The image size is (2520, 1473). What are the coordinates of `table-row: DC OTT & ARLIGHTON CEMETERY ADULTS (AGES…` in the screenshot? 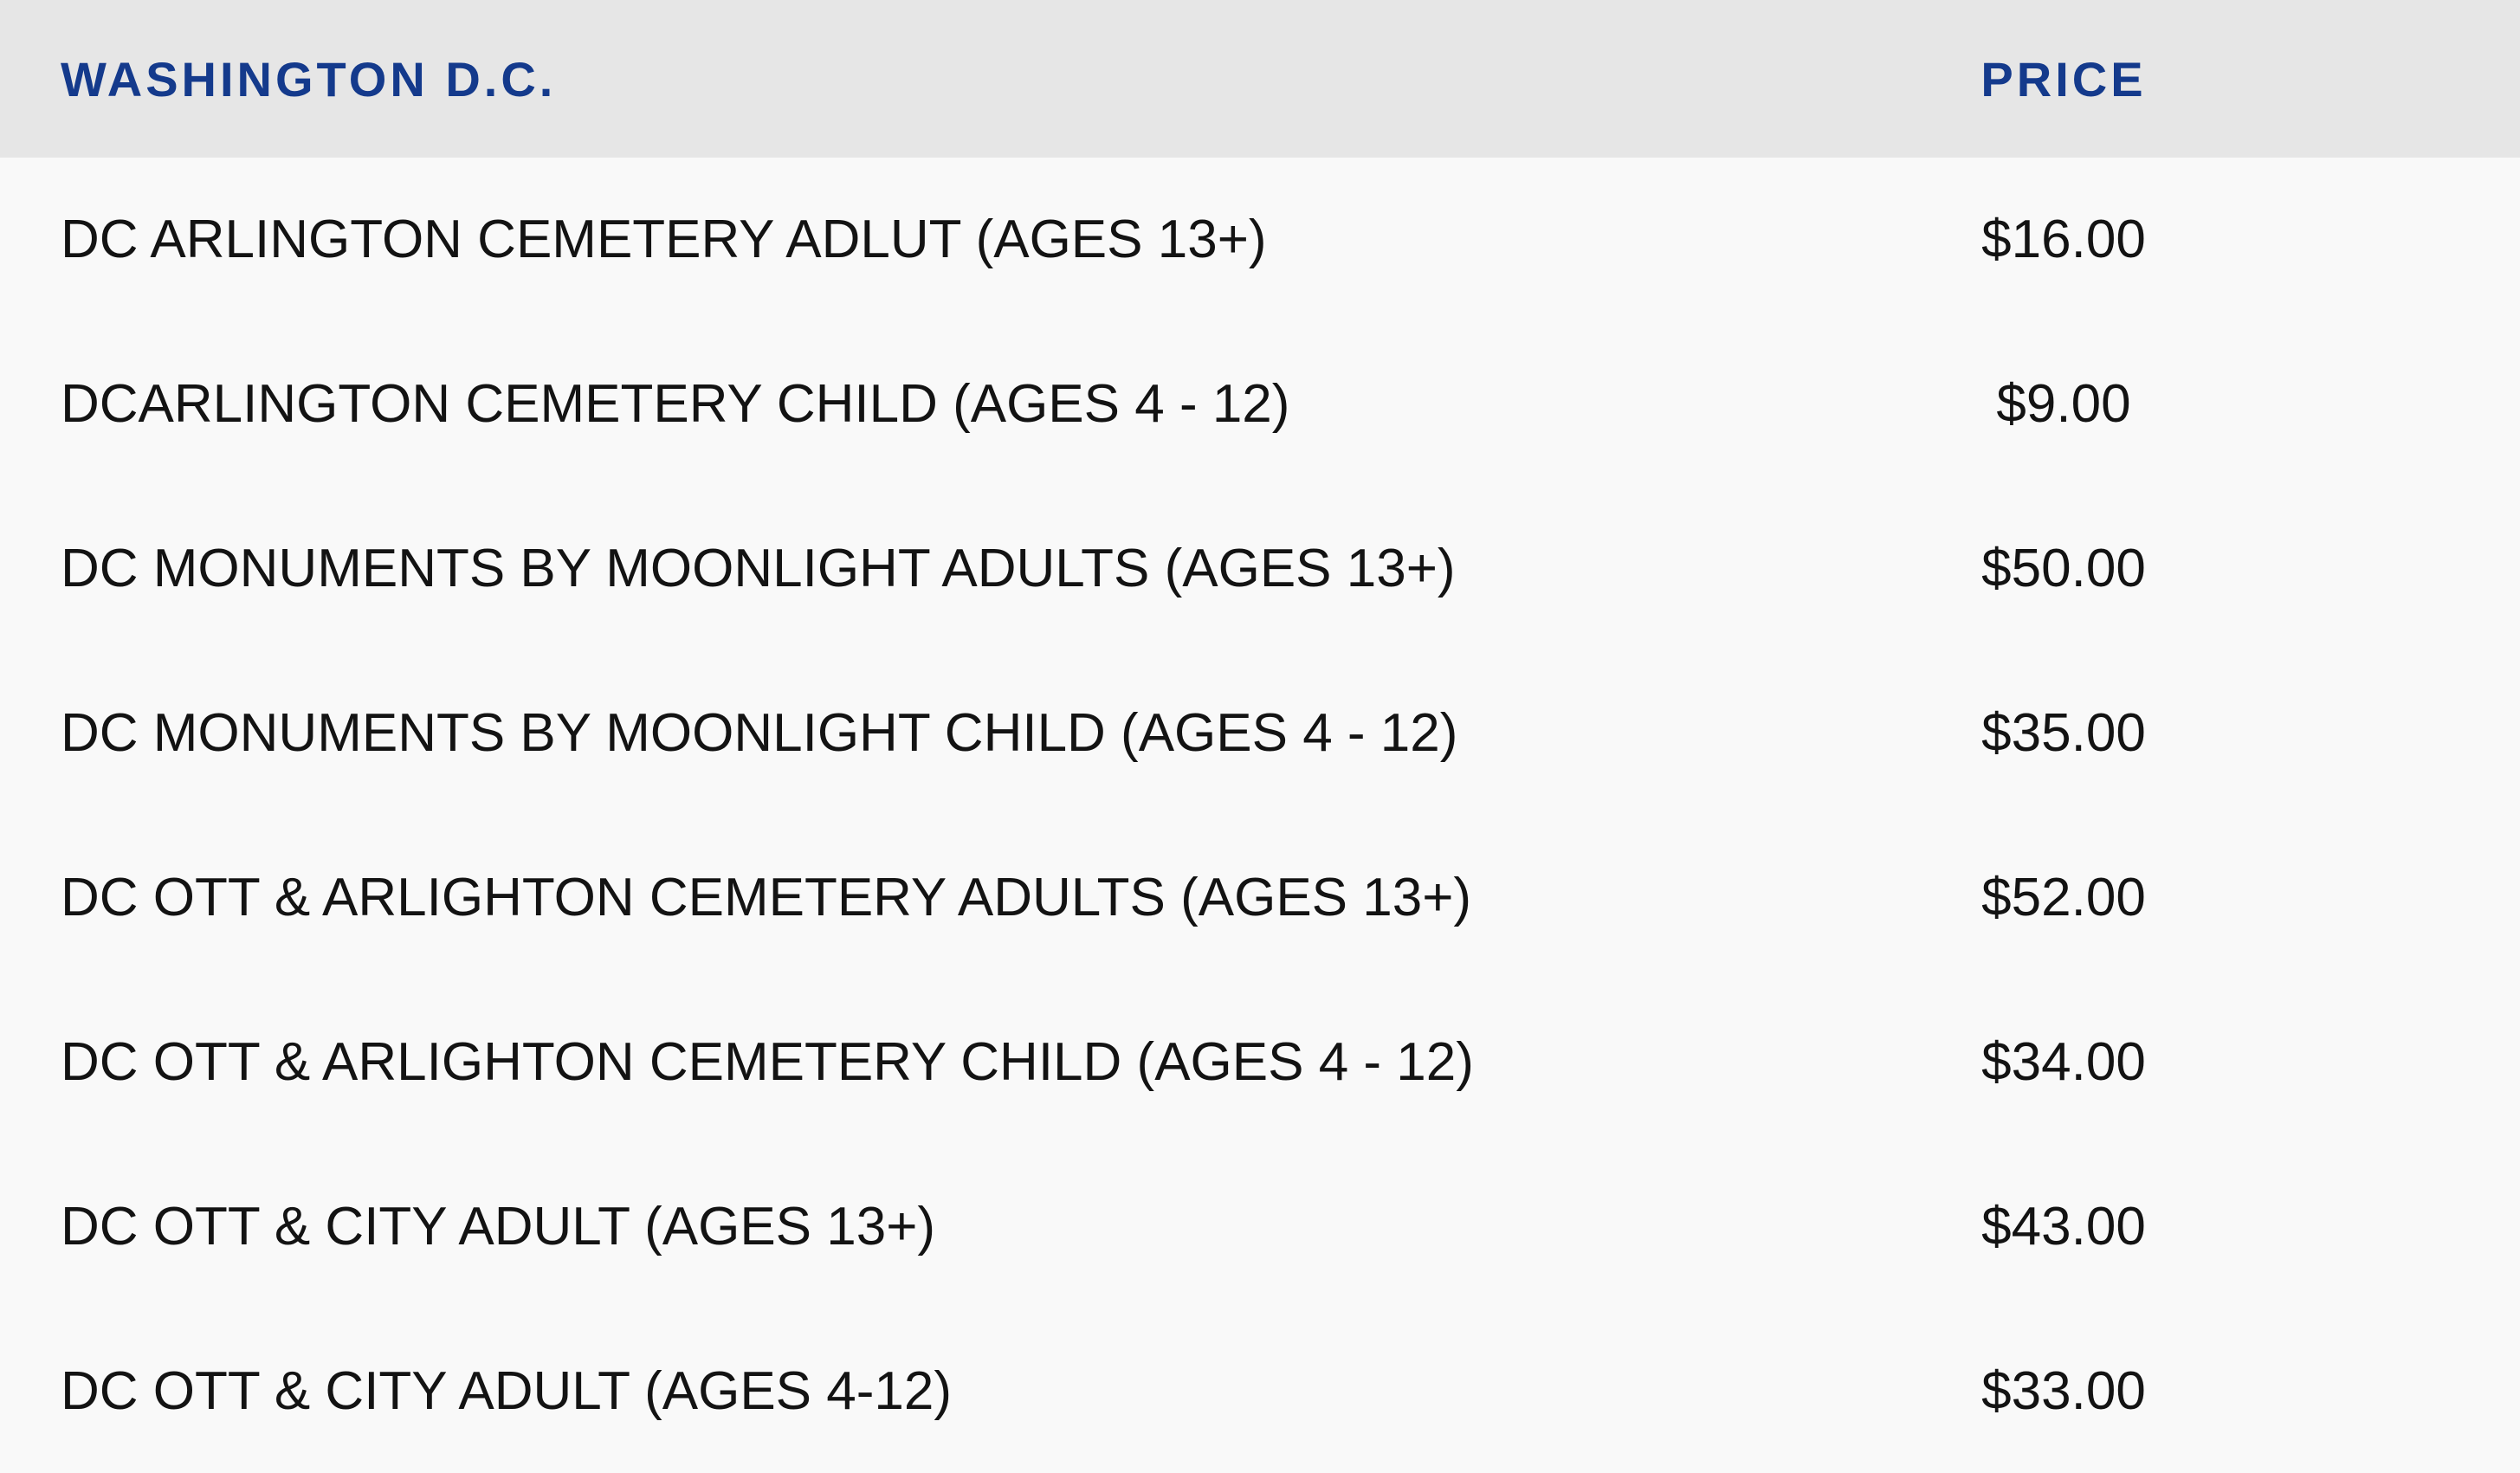 It's located at (1260, 897).